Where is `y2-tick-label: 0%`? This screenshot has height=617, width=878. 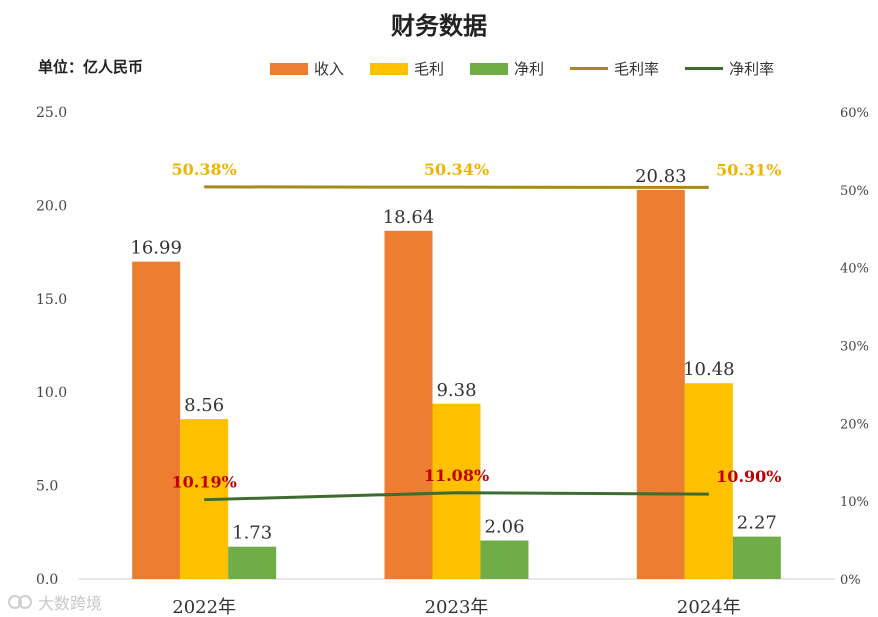
y2-tick-label: 0% is located at coordinates (850, 580).